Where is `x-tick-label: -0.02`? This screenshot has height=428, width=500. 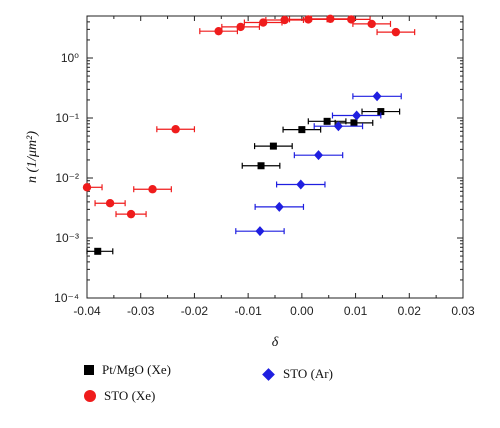
x-tick-label: -0.02 is located at coordinates (195, 311).